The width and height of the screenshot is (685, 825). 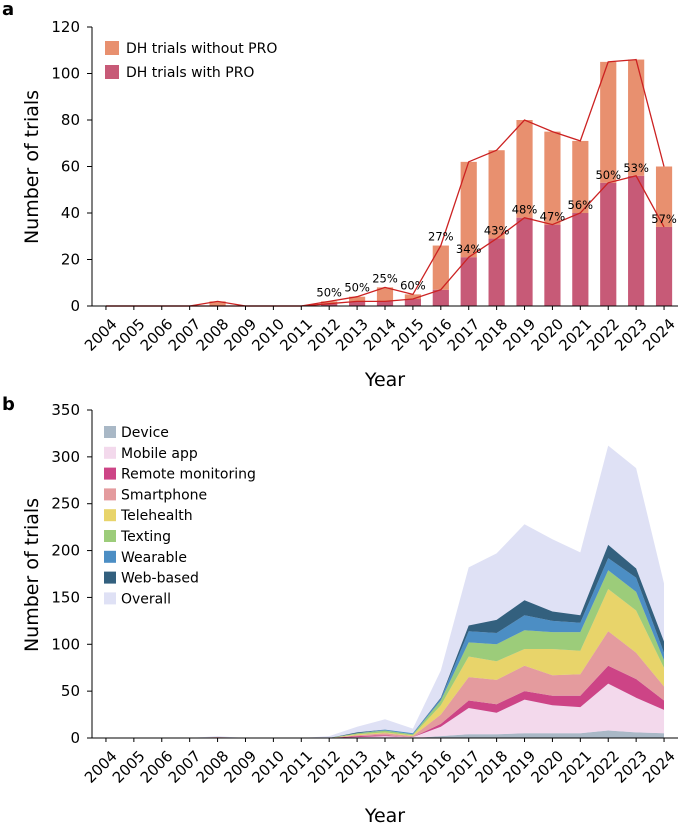 I want to click on panel-b-label: b, so click(x=8, y=404).